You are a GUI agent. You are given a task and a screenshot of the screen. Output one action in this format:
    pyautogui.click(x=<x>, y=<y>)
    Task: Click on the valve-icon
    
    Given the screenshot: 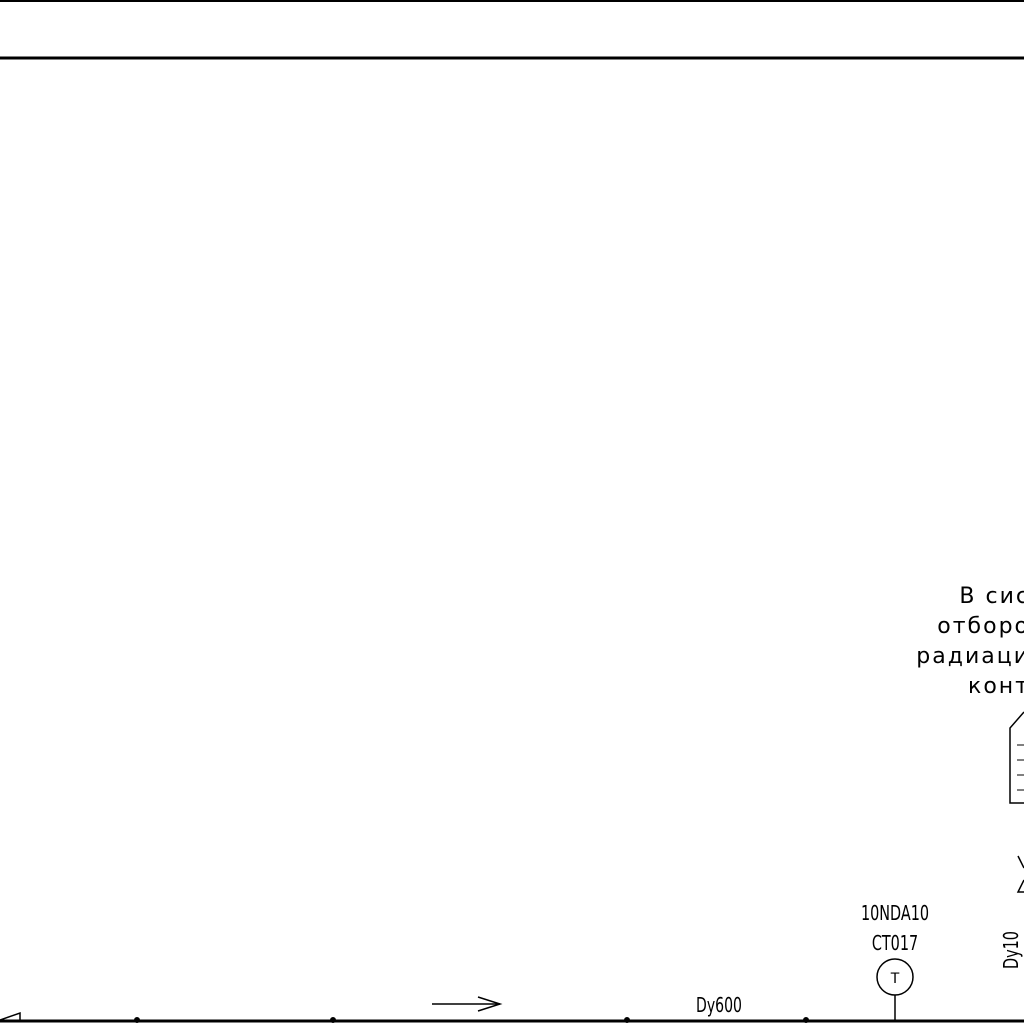 What is the action you would take?
    pyautogui.click(x=1020, y=874)
    